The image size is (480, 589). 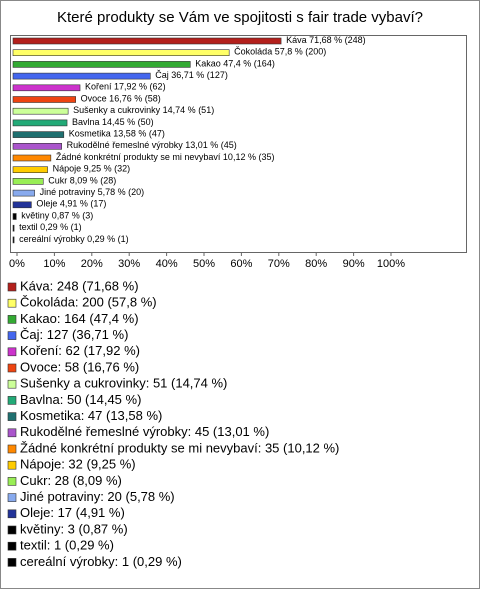 What do you see at coordinates (144, 431) in the screenshot?
I see `legend-label: Rukodělné řemeslné výrobky: 45 (13,01 %)` at bounding box center [144, 431].